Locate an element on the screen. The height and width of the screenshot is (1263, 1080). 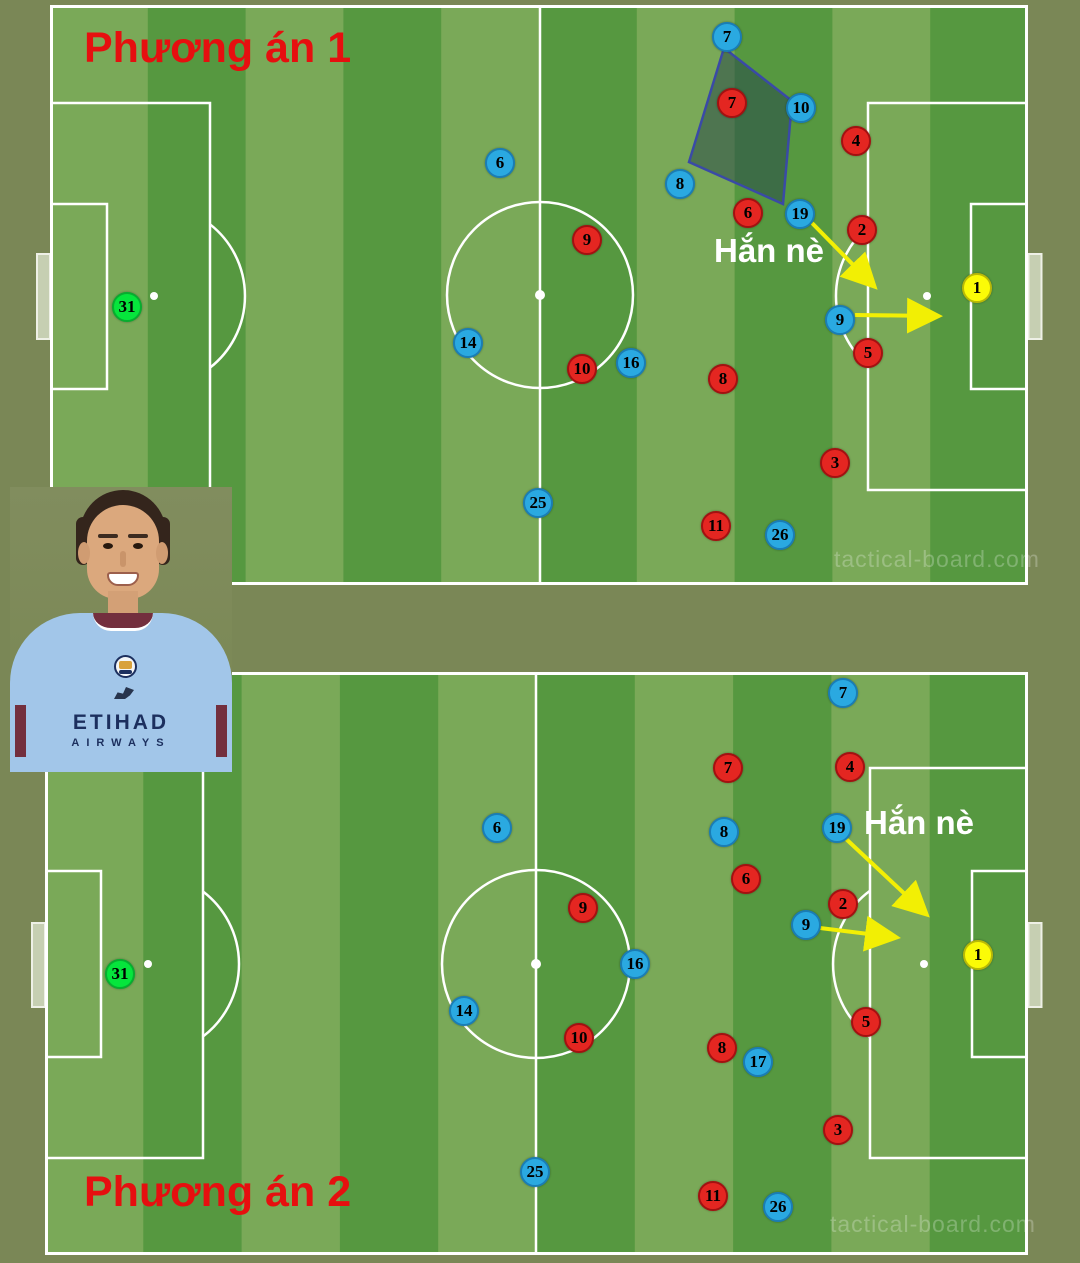
pitch-2-callout: Hắn nè is located at coordinates (919, 822).